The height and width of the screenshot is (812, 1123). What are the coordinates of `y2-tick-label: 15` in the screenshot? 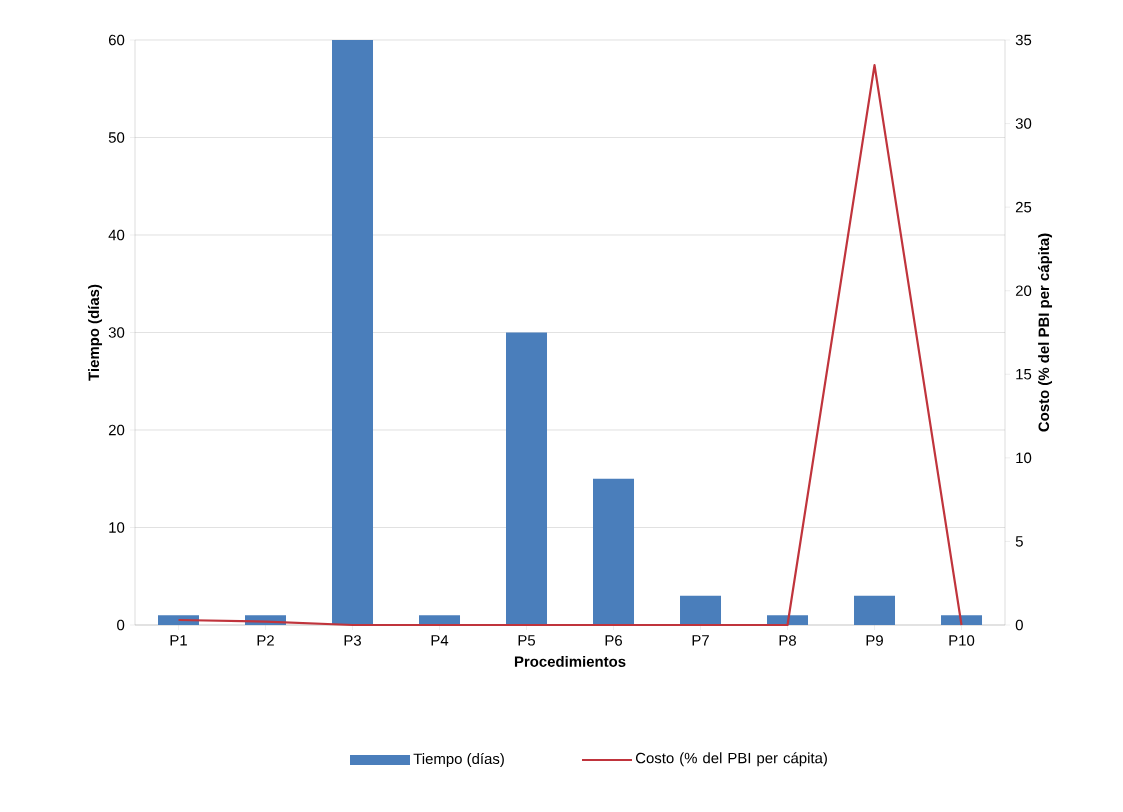 It's located at (1024, 374).